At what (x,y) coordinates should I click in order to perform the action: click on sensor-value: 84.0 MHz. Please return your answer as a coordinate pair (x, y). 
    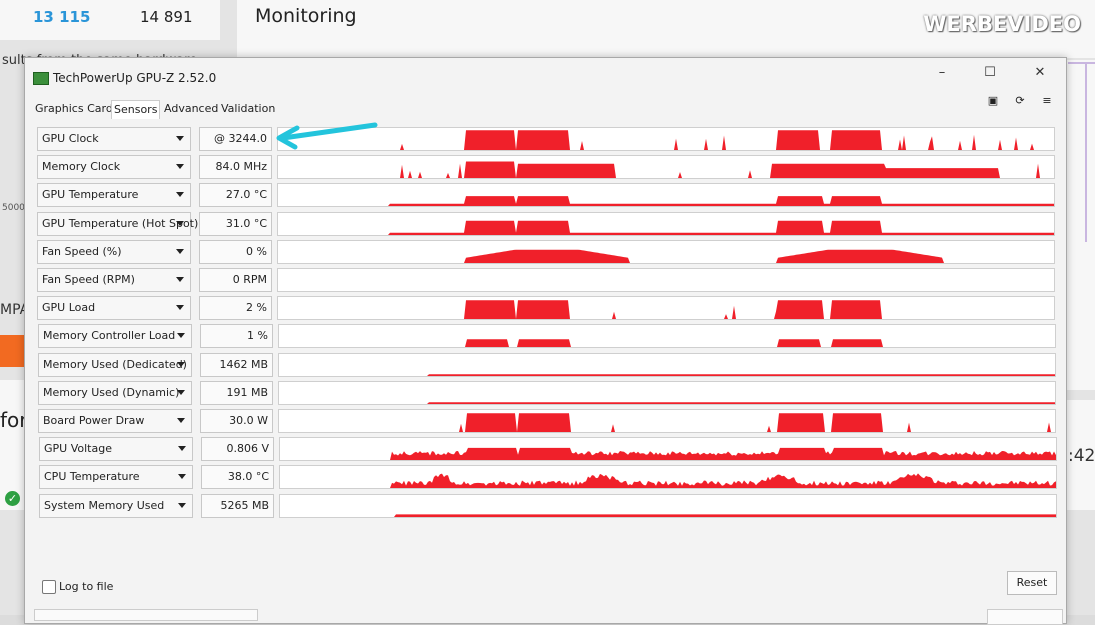
    Looking at the image, I should click on (241, 167).